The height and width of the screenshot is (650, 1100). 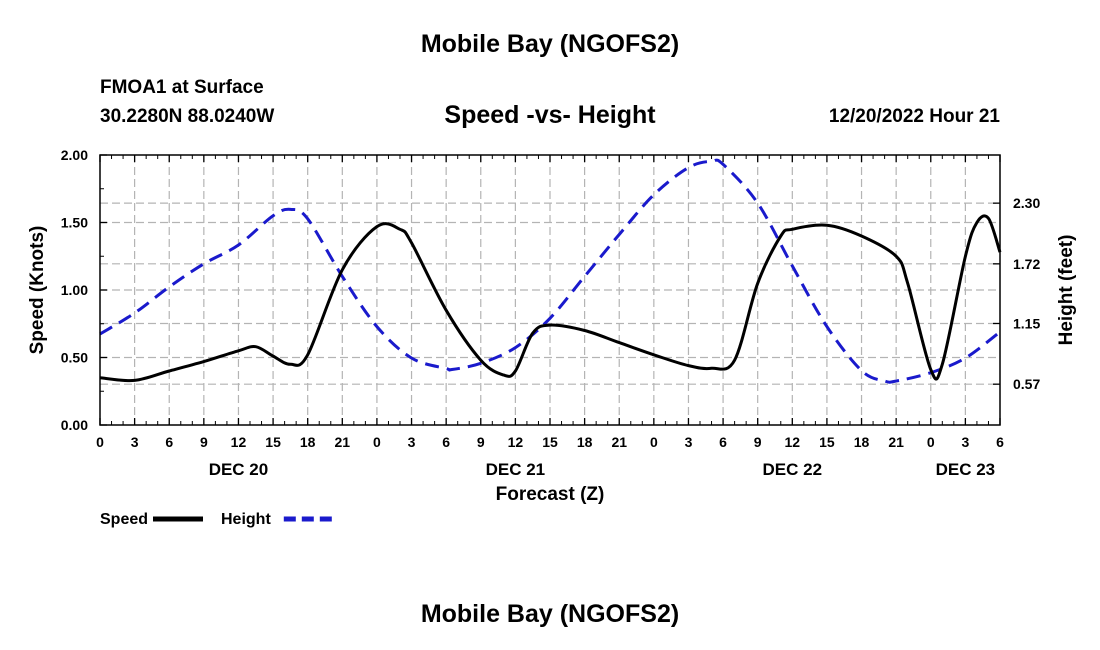 I want to click on y2-tick-label: 0.57, so click(x=1026, y=384).